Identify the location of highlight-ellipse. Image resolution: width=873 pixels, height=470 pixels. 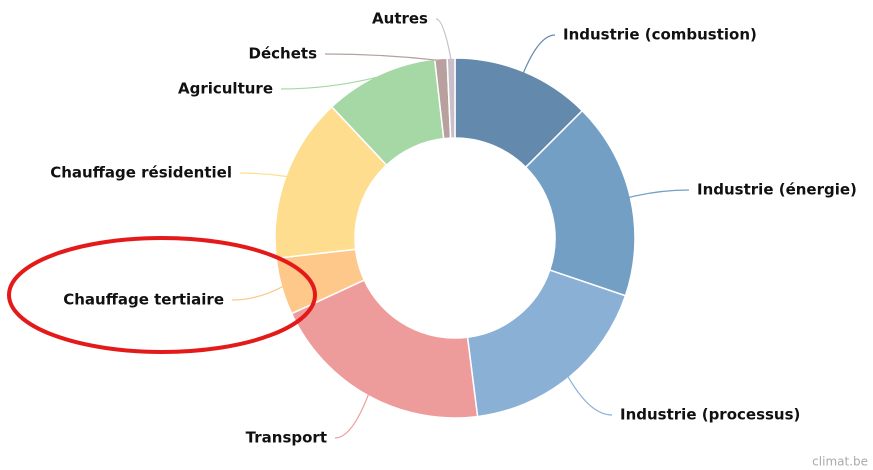
(162, 295).